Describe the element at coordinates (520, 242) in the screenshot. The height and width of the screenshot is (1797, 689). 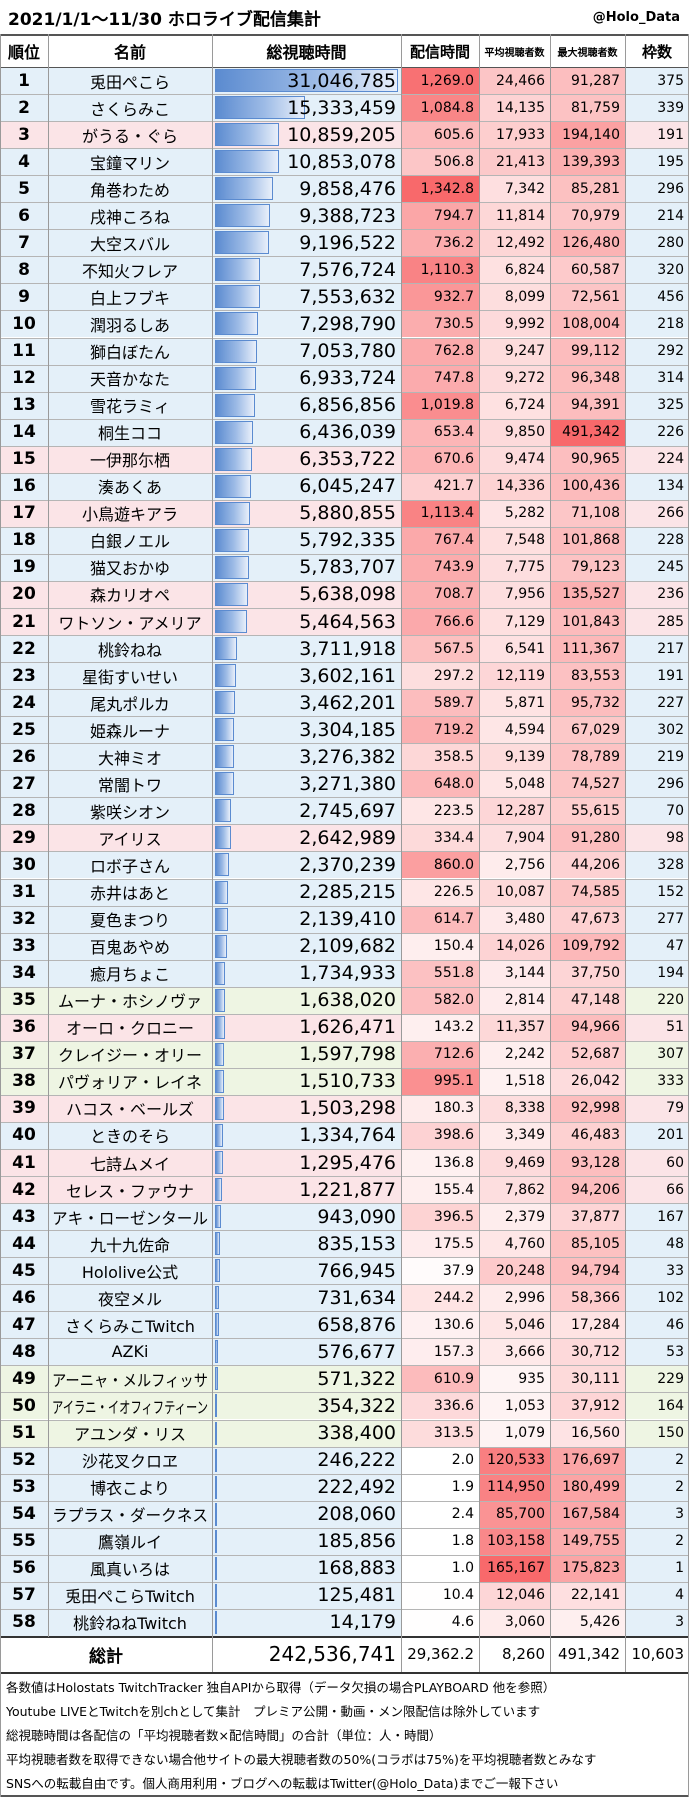
I see `avg-viewers-text: 12,492` at that location.